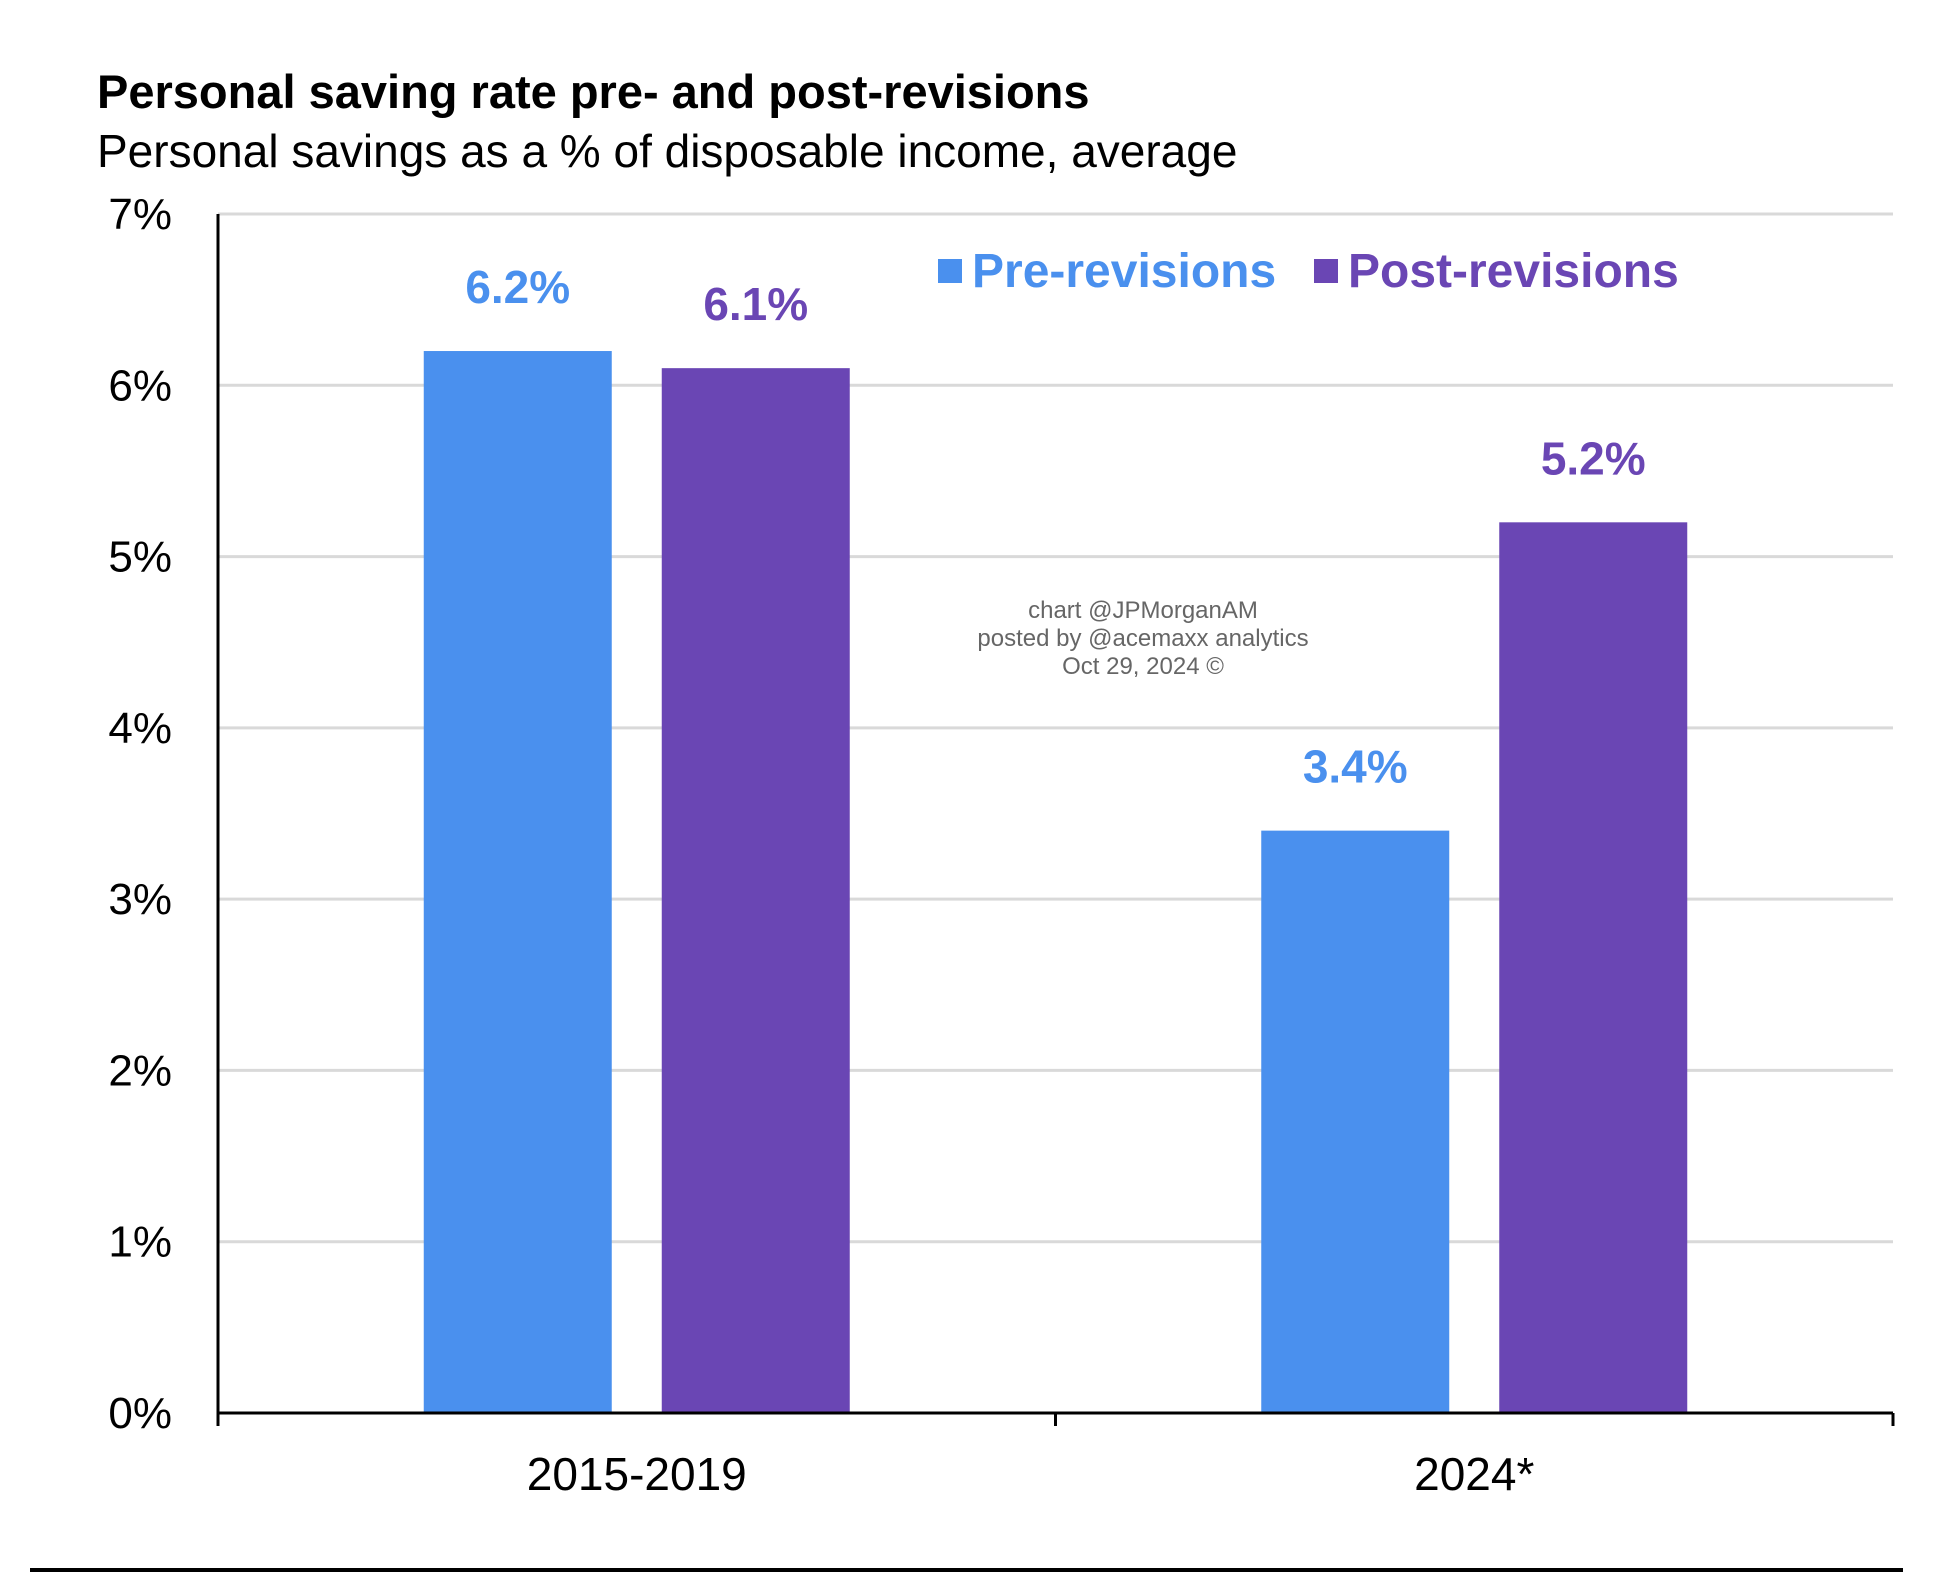 The height and width of the screenshot is (1584, 1948). Describe the element at coordinates (1474, 1474) in the screenshot. I see `x-tick-label: 2024*` at that location.